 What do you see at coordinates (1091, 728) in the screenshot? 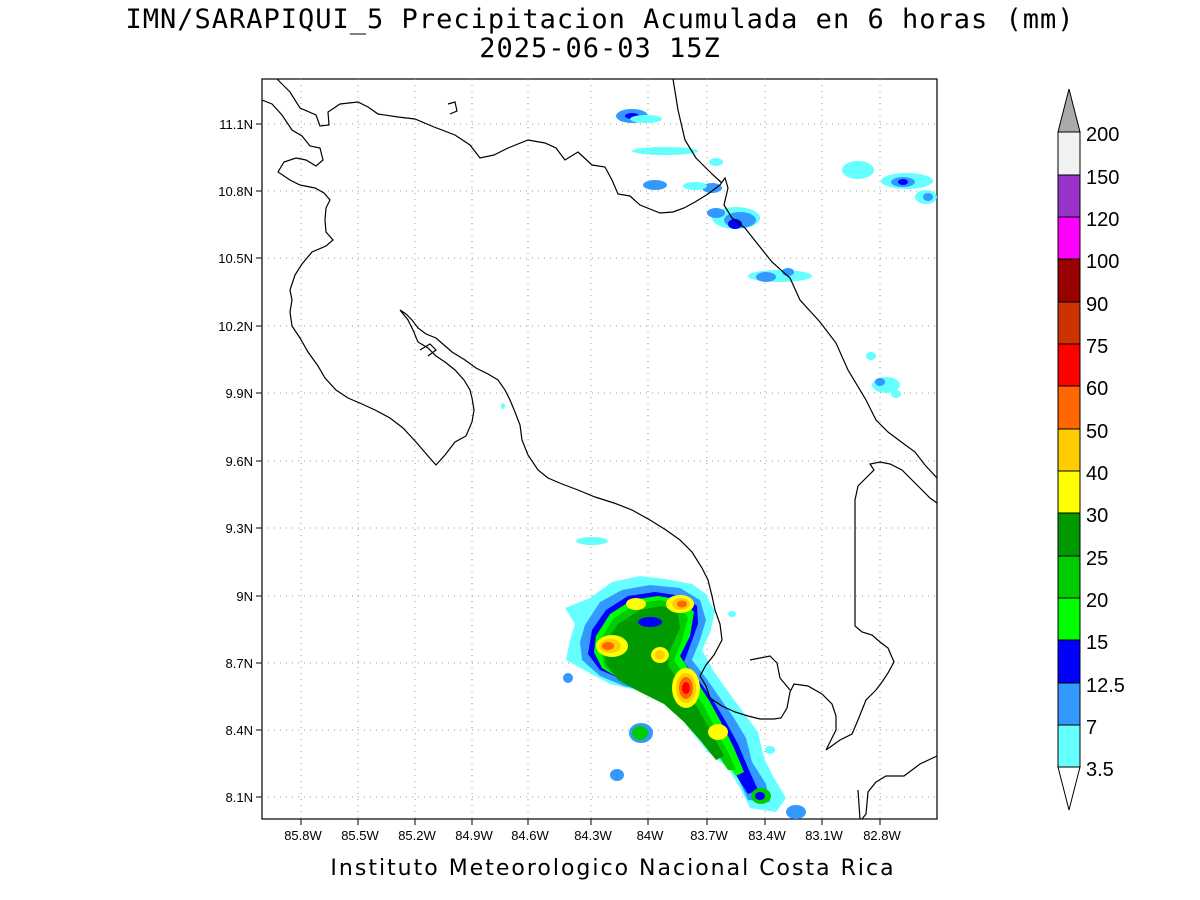
I see `colorbar-label: 7` at bounding box center [1091, 728].